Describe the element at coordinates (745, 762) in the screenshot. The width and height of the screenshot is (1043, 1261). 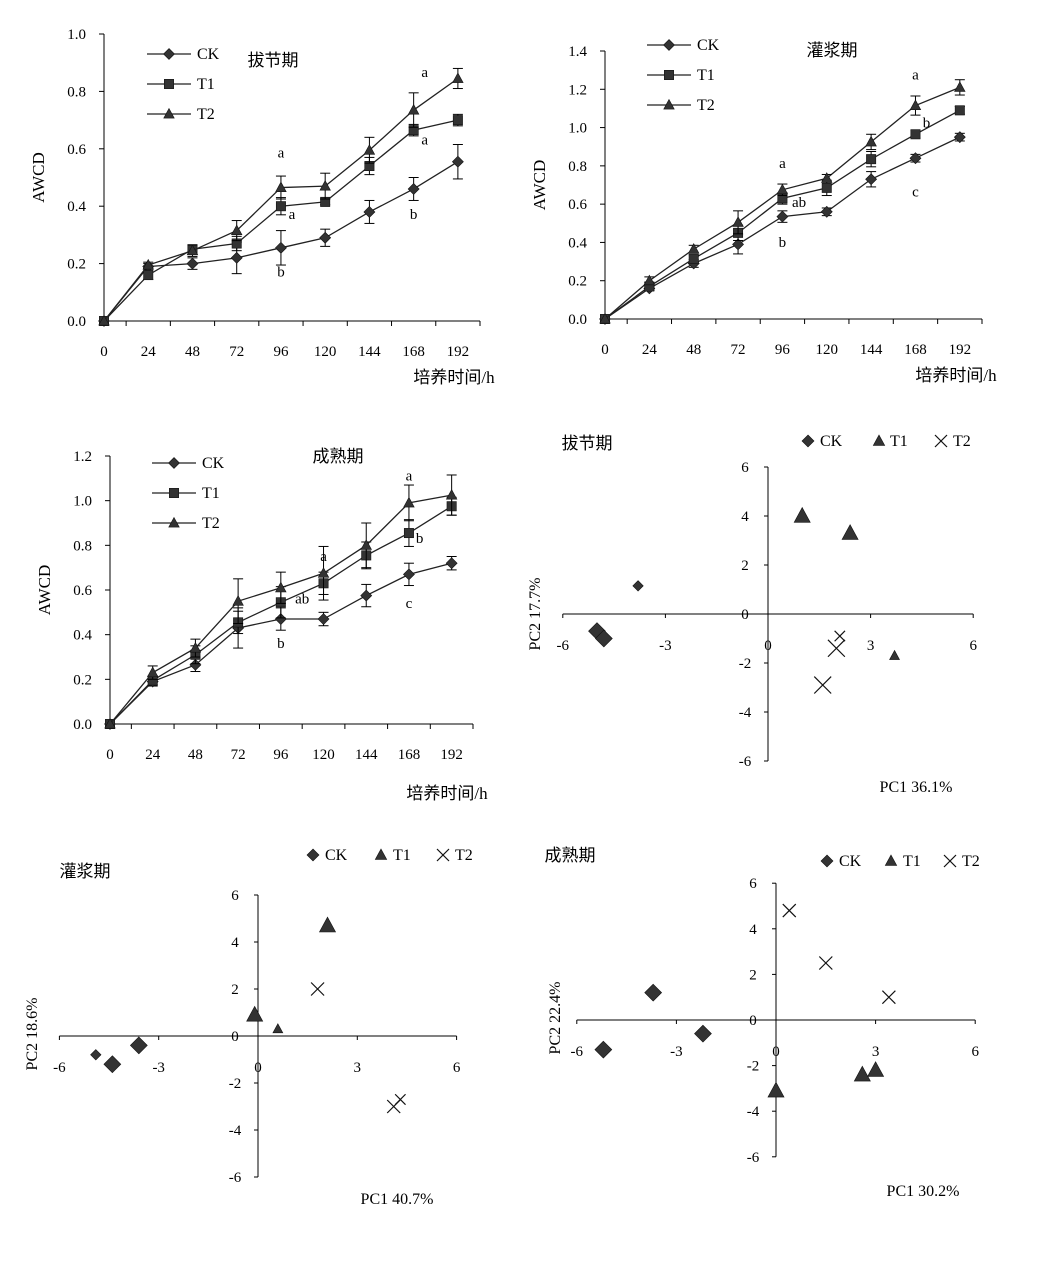
I see `y-tick-label: -6` at that location.